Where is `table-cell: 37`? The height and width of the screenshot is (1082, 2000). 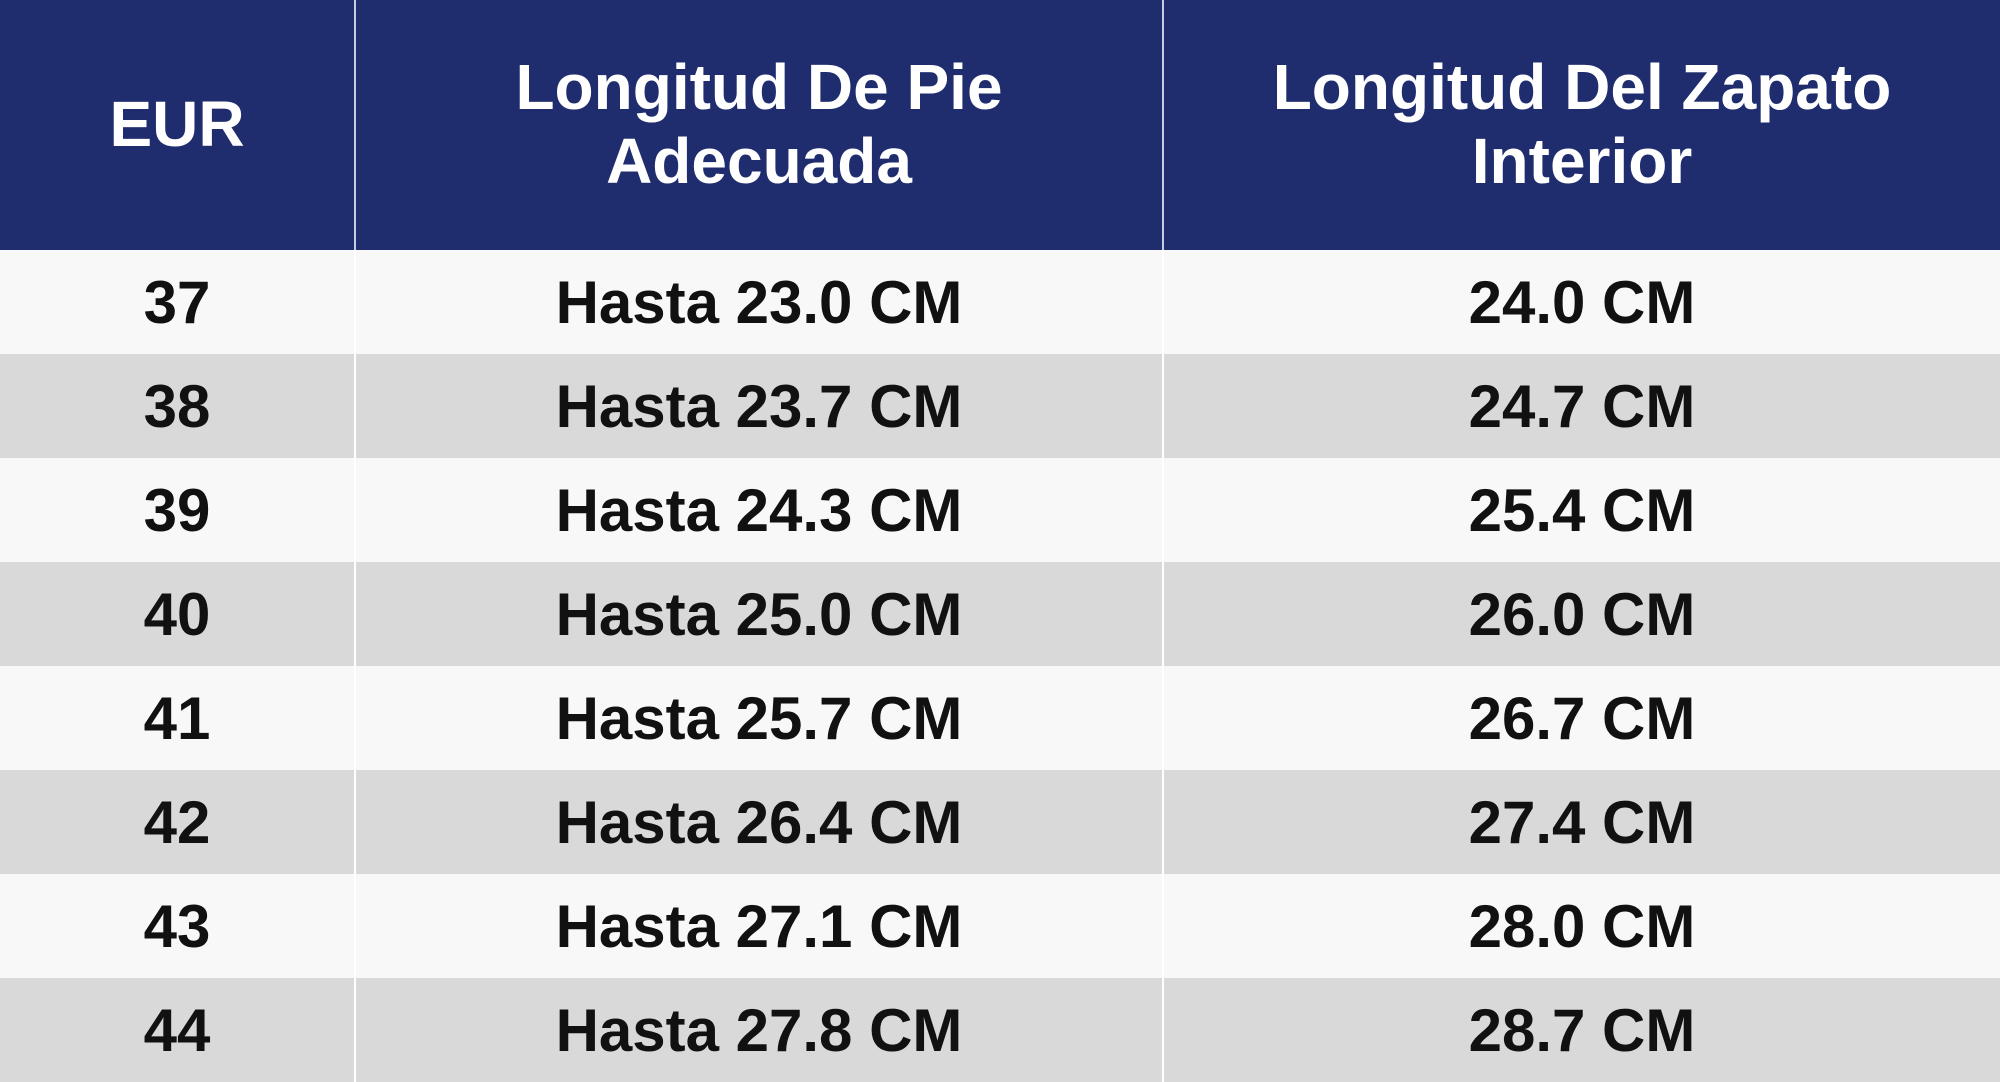 table-cell: 37 is located at coordinates (177, 302).